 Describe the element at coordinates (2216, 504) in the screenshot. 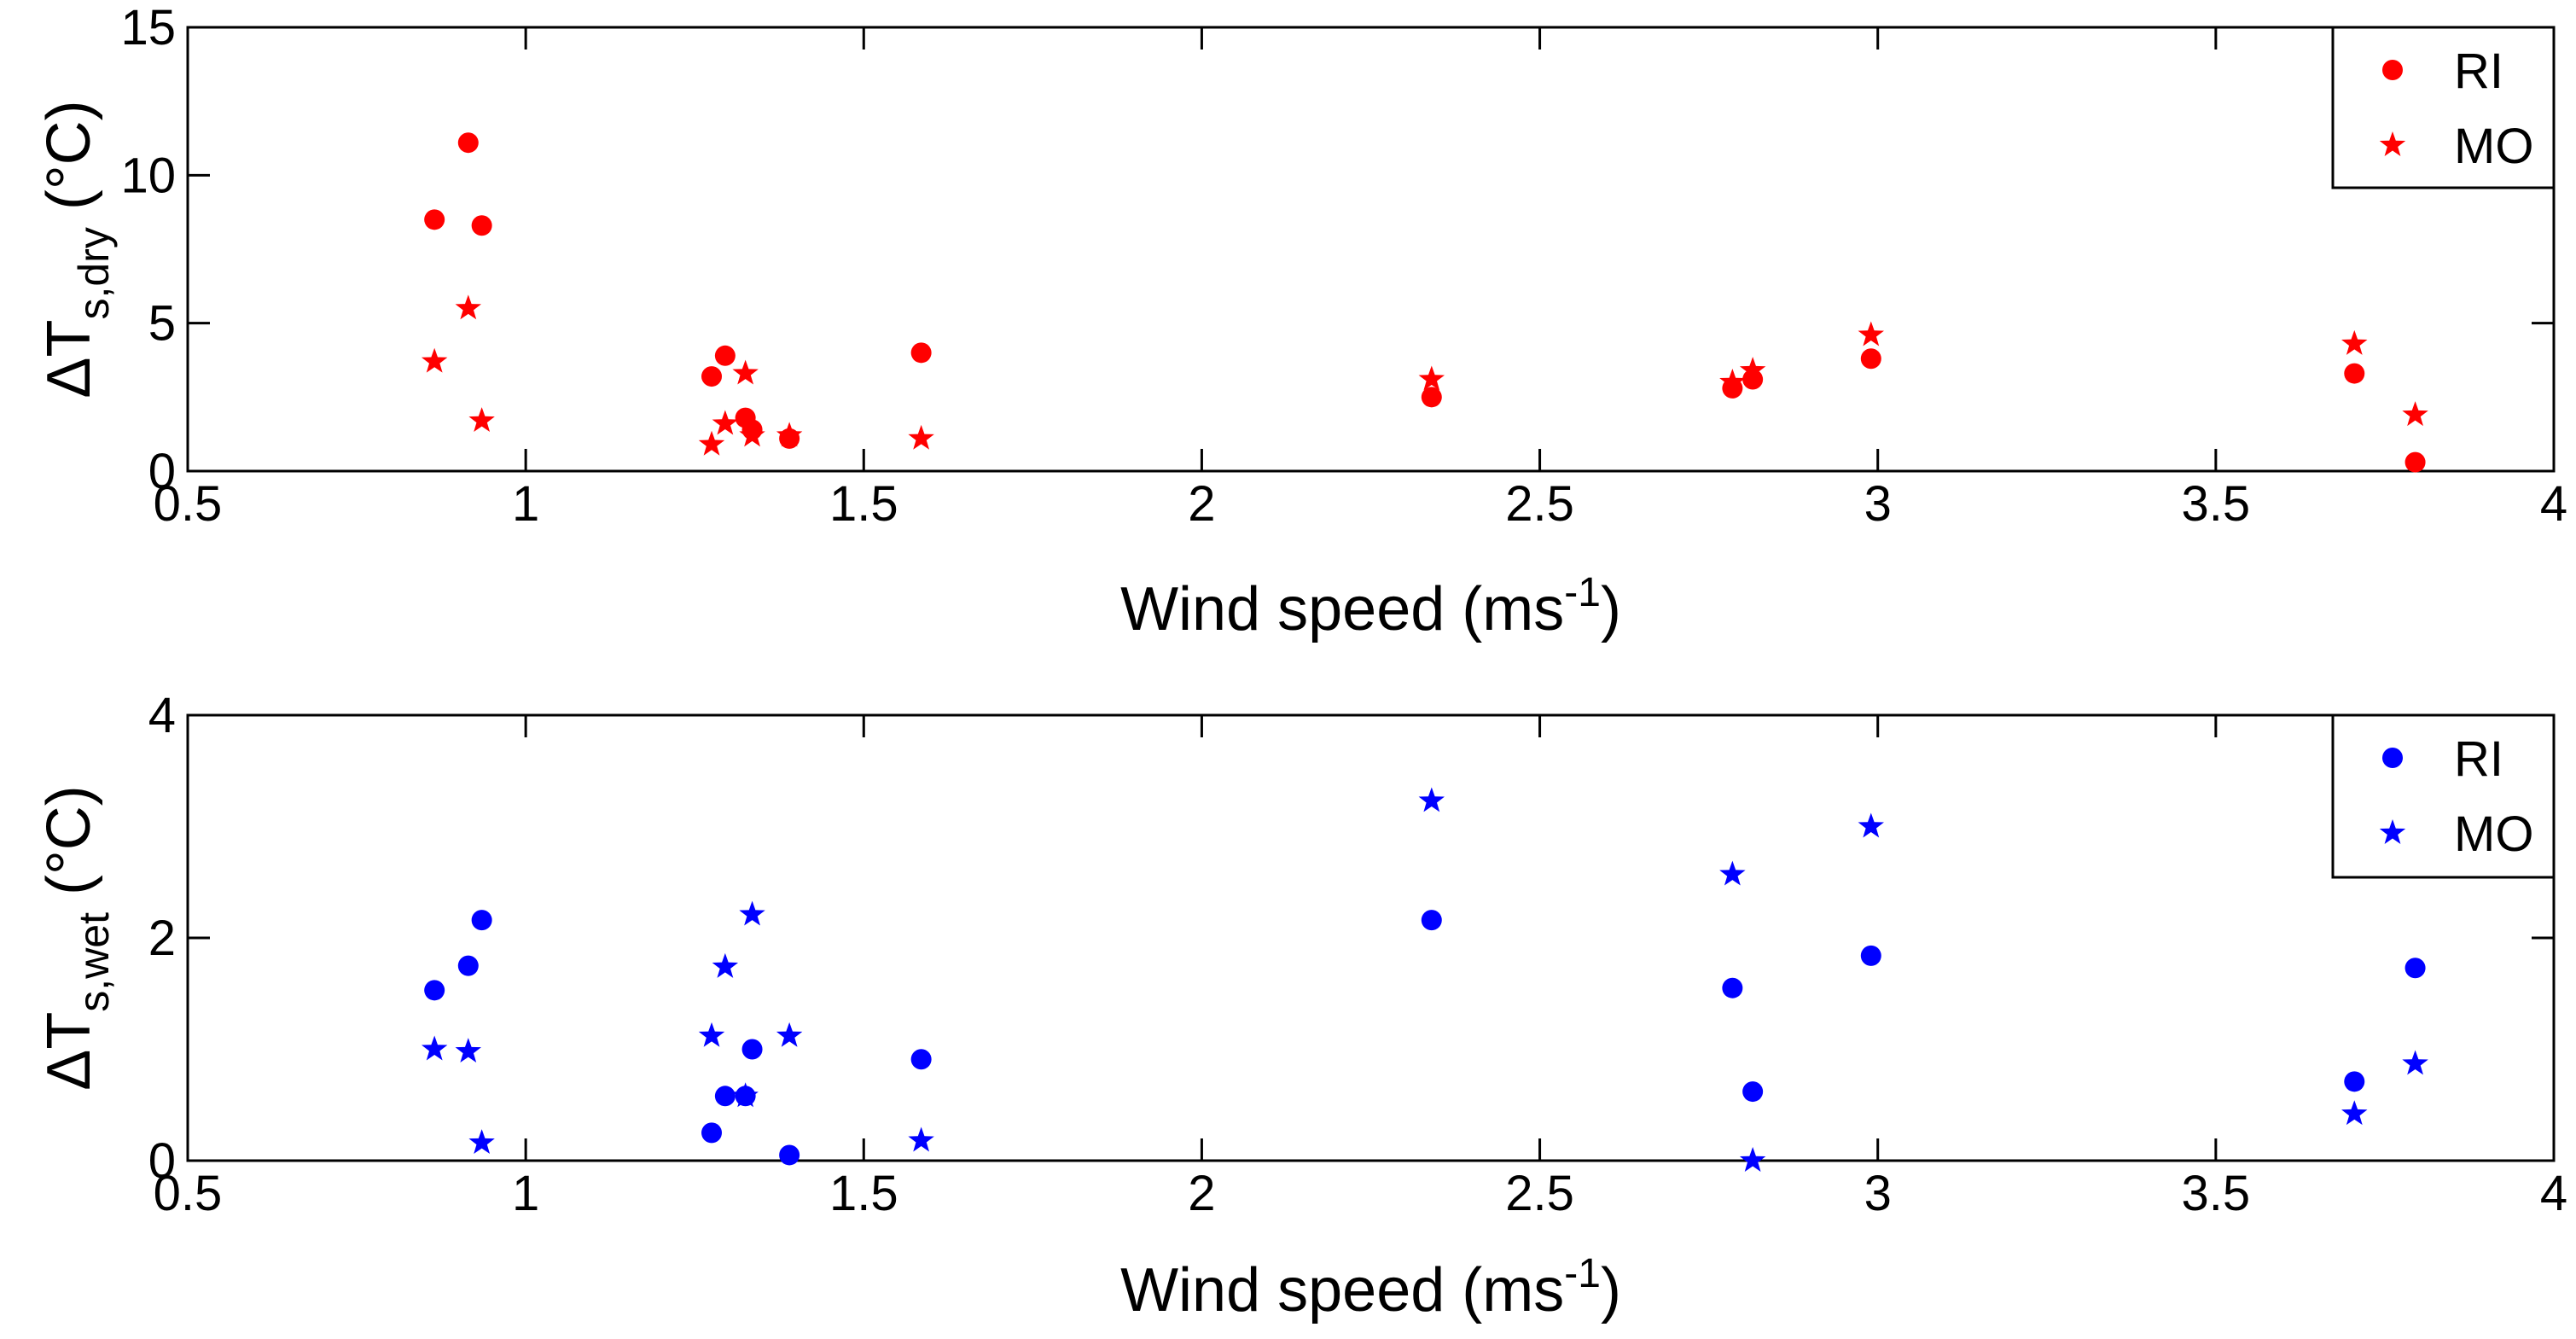

I see `dry-x-tick-label: 3.5` at that location.